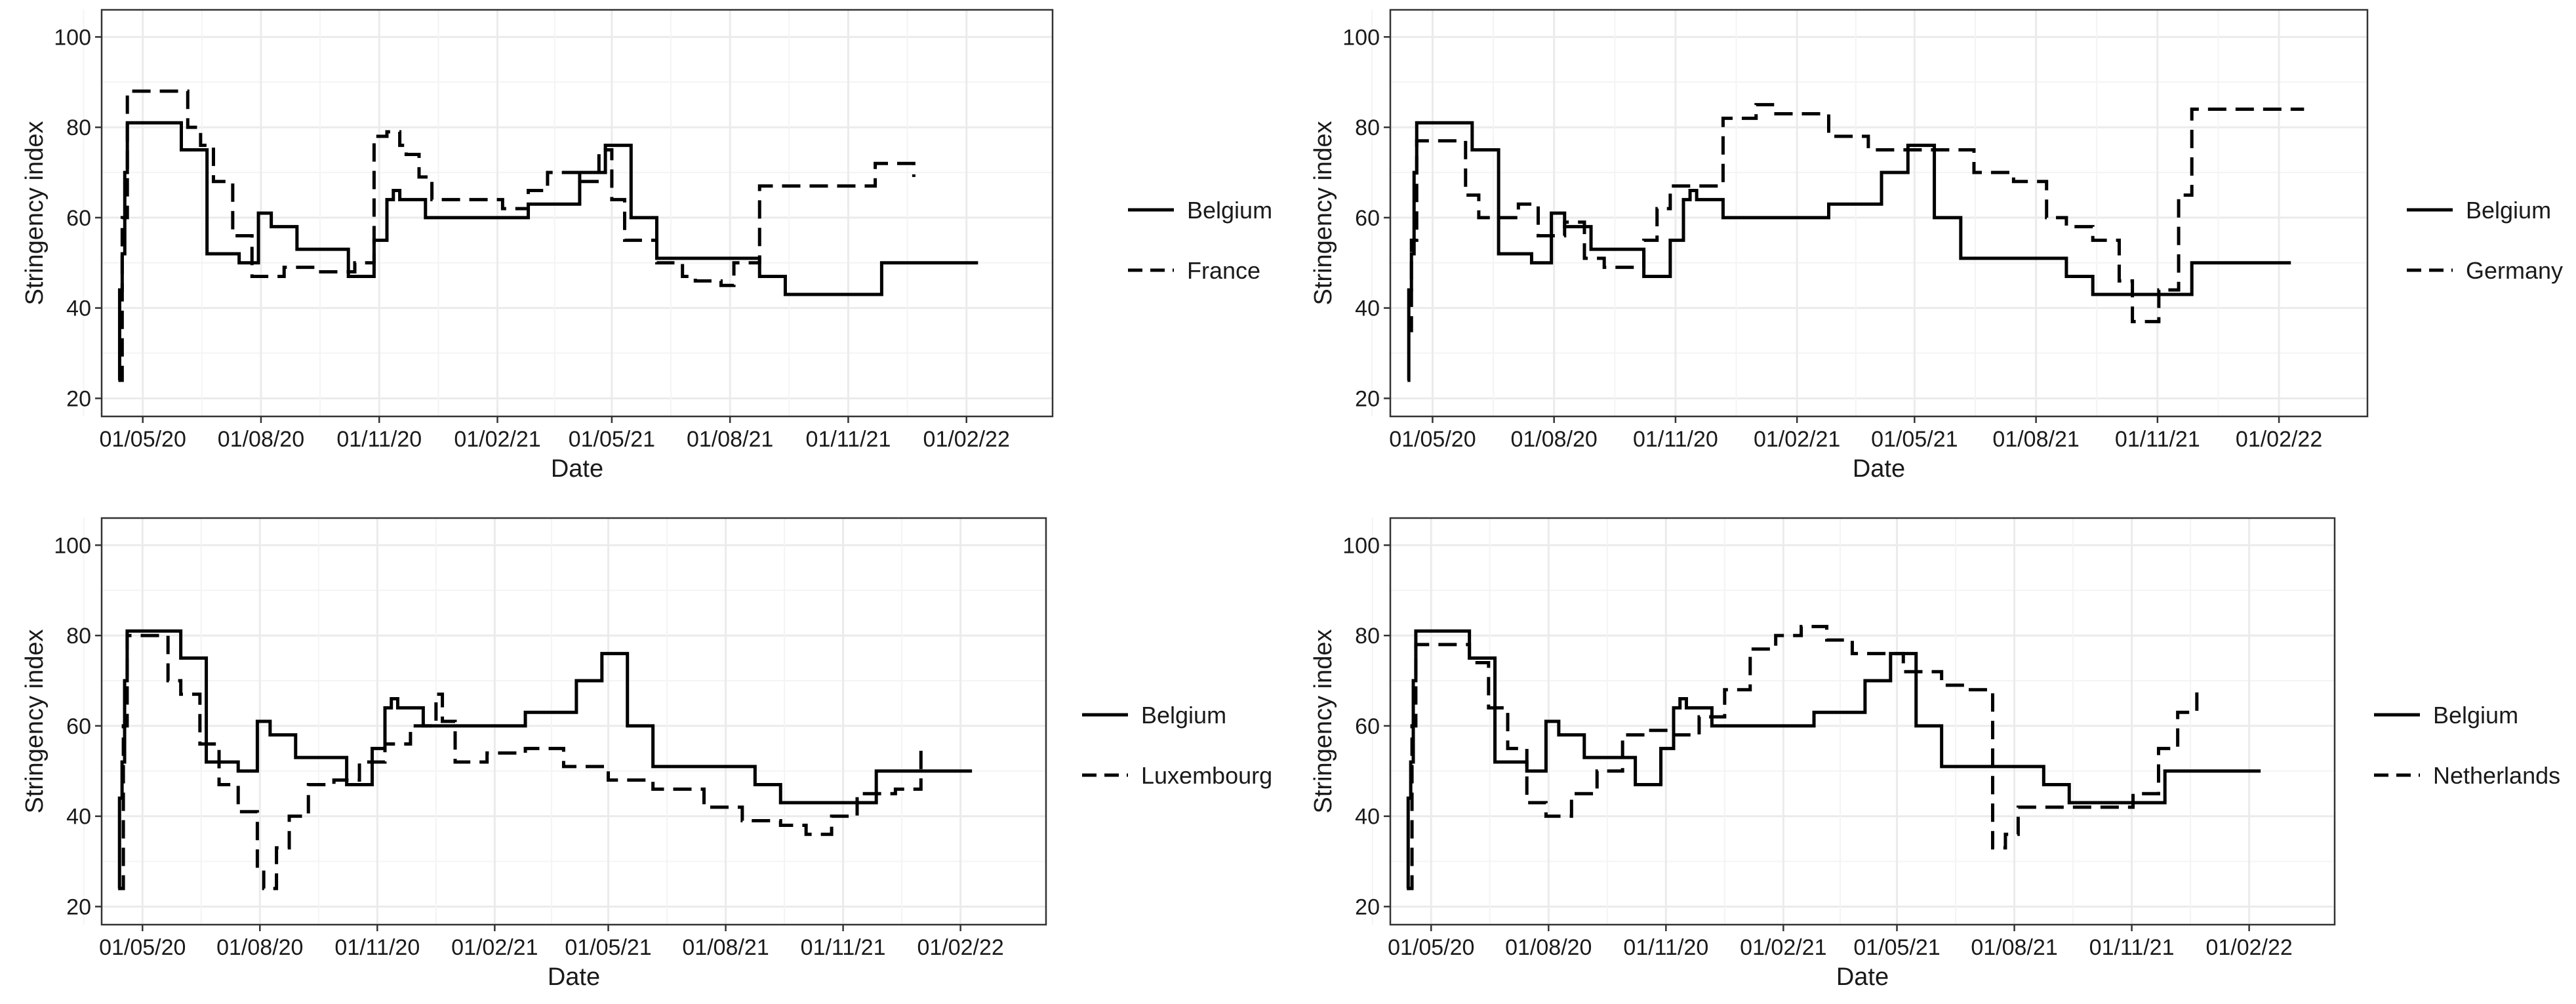 Image resolution: width=2576 pixels, height=1004 pixels. What do you see at coordinates (1855, 217) in the screenshot?
I see `series-line-germany` at bounding box center [1855, 217].